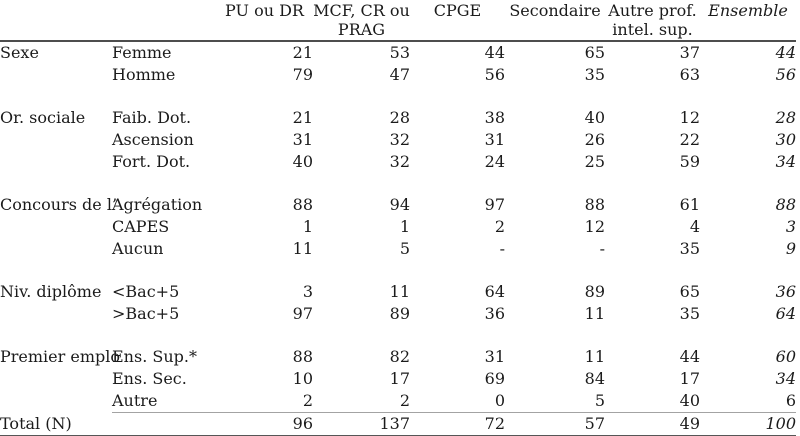  Describe the element at coordinates (108, 424) in the screenshot. I see `total-label: Total (N)` at that location.